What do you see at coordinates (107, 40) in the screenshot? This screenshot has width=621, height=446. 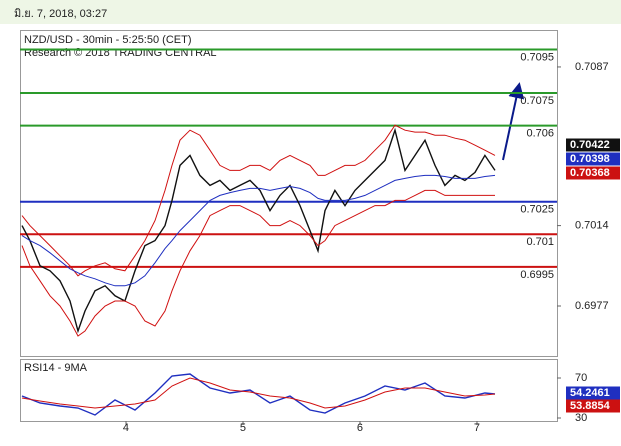 I see `chart-title: NZD/USD - 30min - 5:25:50 (CET)` at bounding box center [107, 40].